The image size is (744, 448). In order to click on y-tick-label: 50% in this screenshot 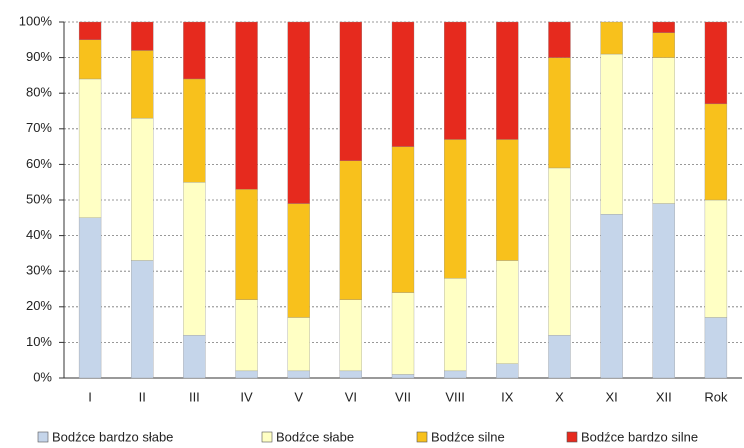, I will do `click(39, 198)`.